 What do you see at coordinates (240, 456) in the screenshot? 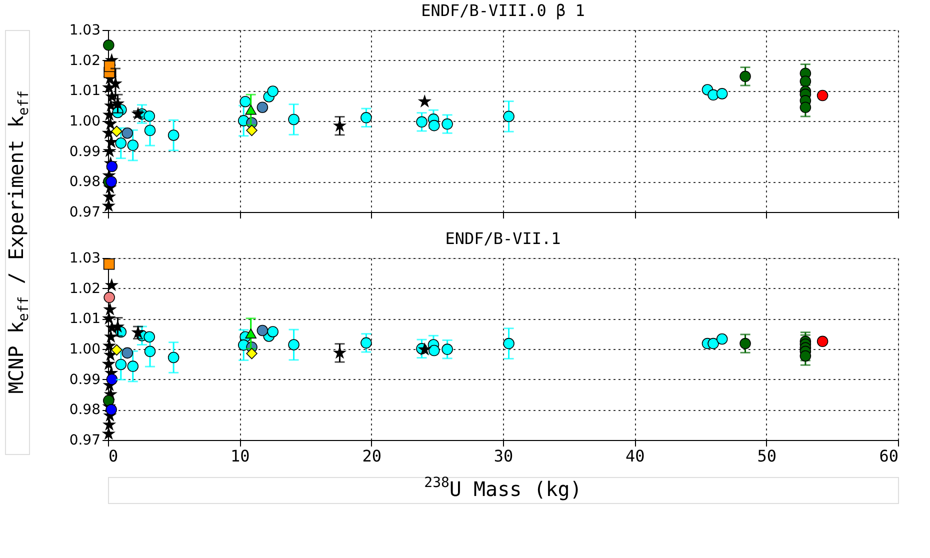
I see `x-tick-label: 10` at bounding box center [240, 456].